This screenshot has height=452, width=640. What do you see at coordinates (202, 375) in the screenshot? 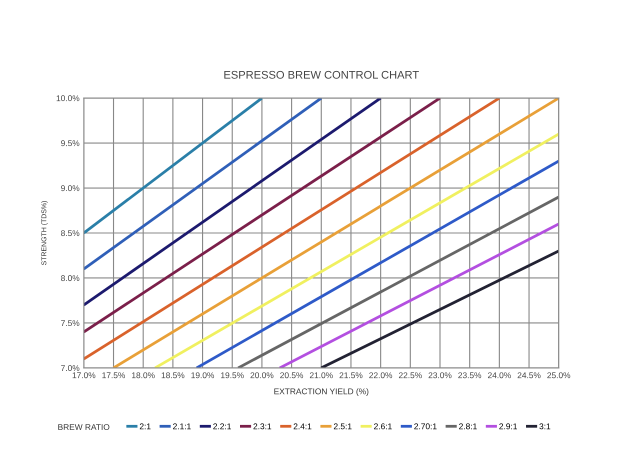
I see `x-tick-label: 19.0%` at bounding box center [202, 375].